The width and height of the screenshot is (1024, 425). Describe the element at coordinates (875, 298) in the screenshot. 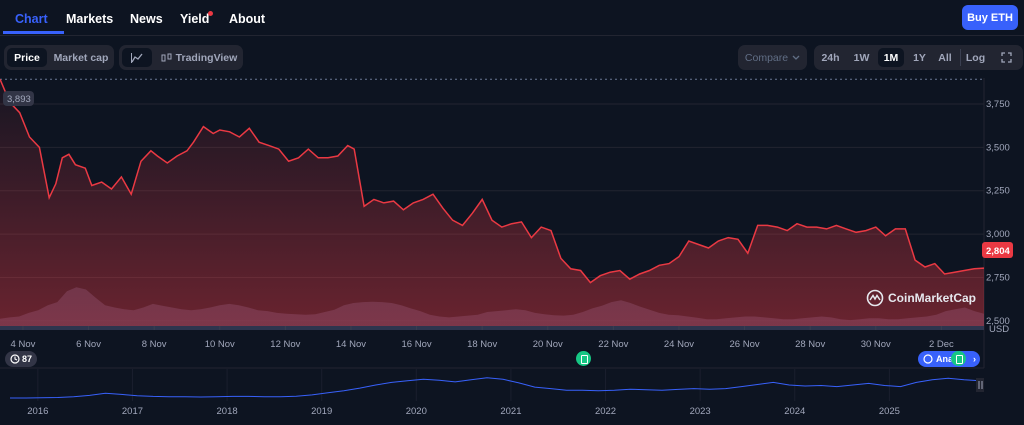

I see `coinmarketcap-logo-icon` at that location.